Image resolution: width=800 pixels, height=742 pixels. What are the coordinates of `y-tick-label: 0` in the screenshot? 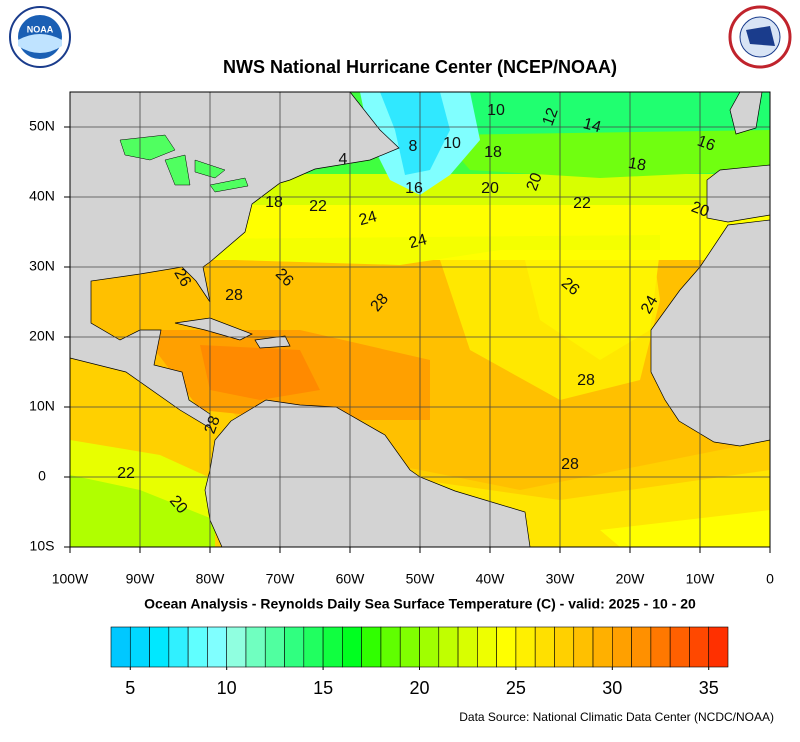 It's located at (42, 476).